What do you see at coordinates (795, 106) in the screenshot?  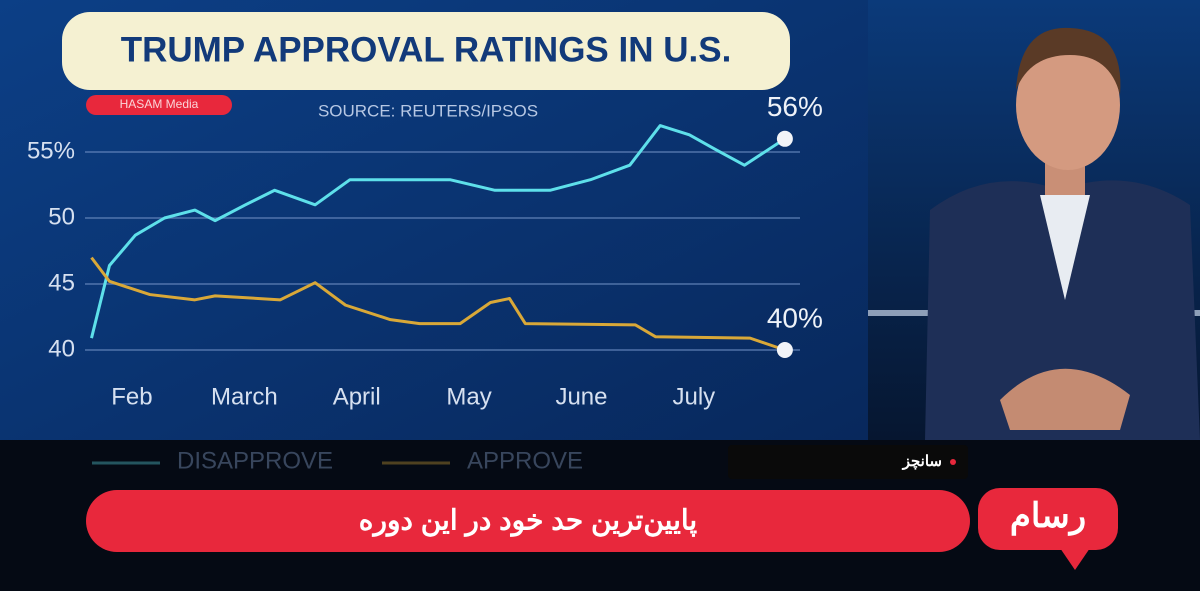 I see `value-label: 56%` at bounding box center [795, 106].